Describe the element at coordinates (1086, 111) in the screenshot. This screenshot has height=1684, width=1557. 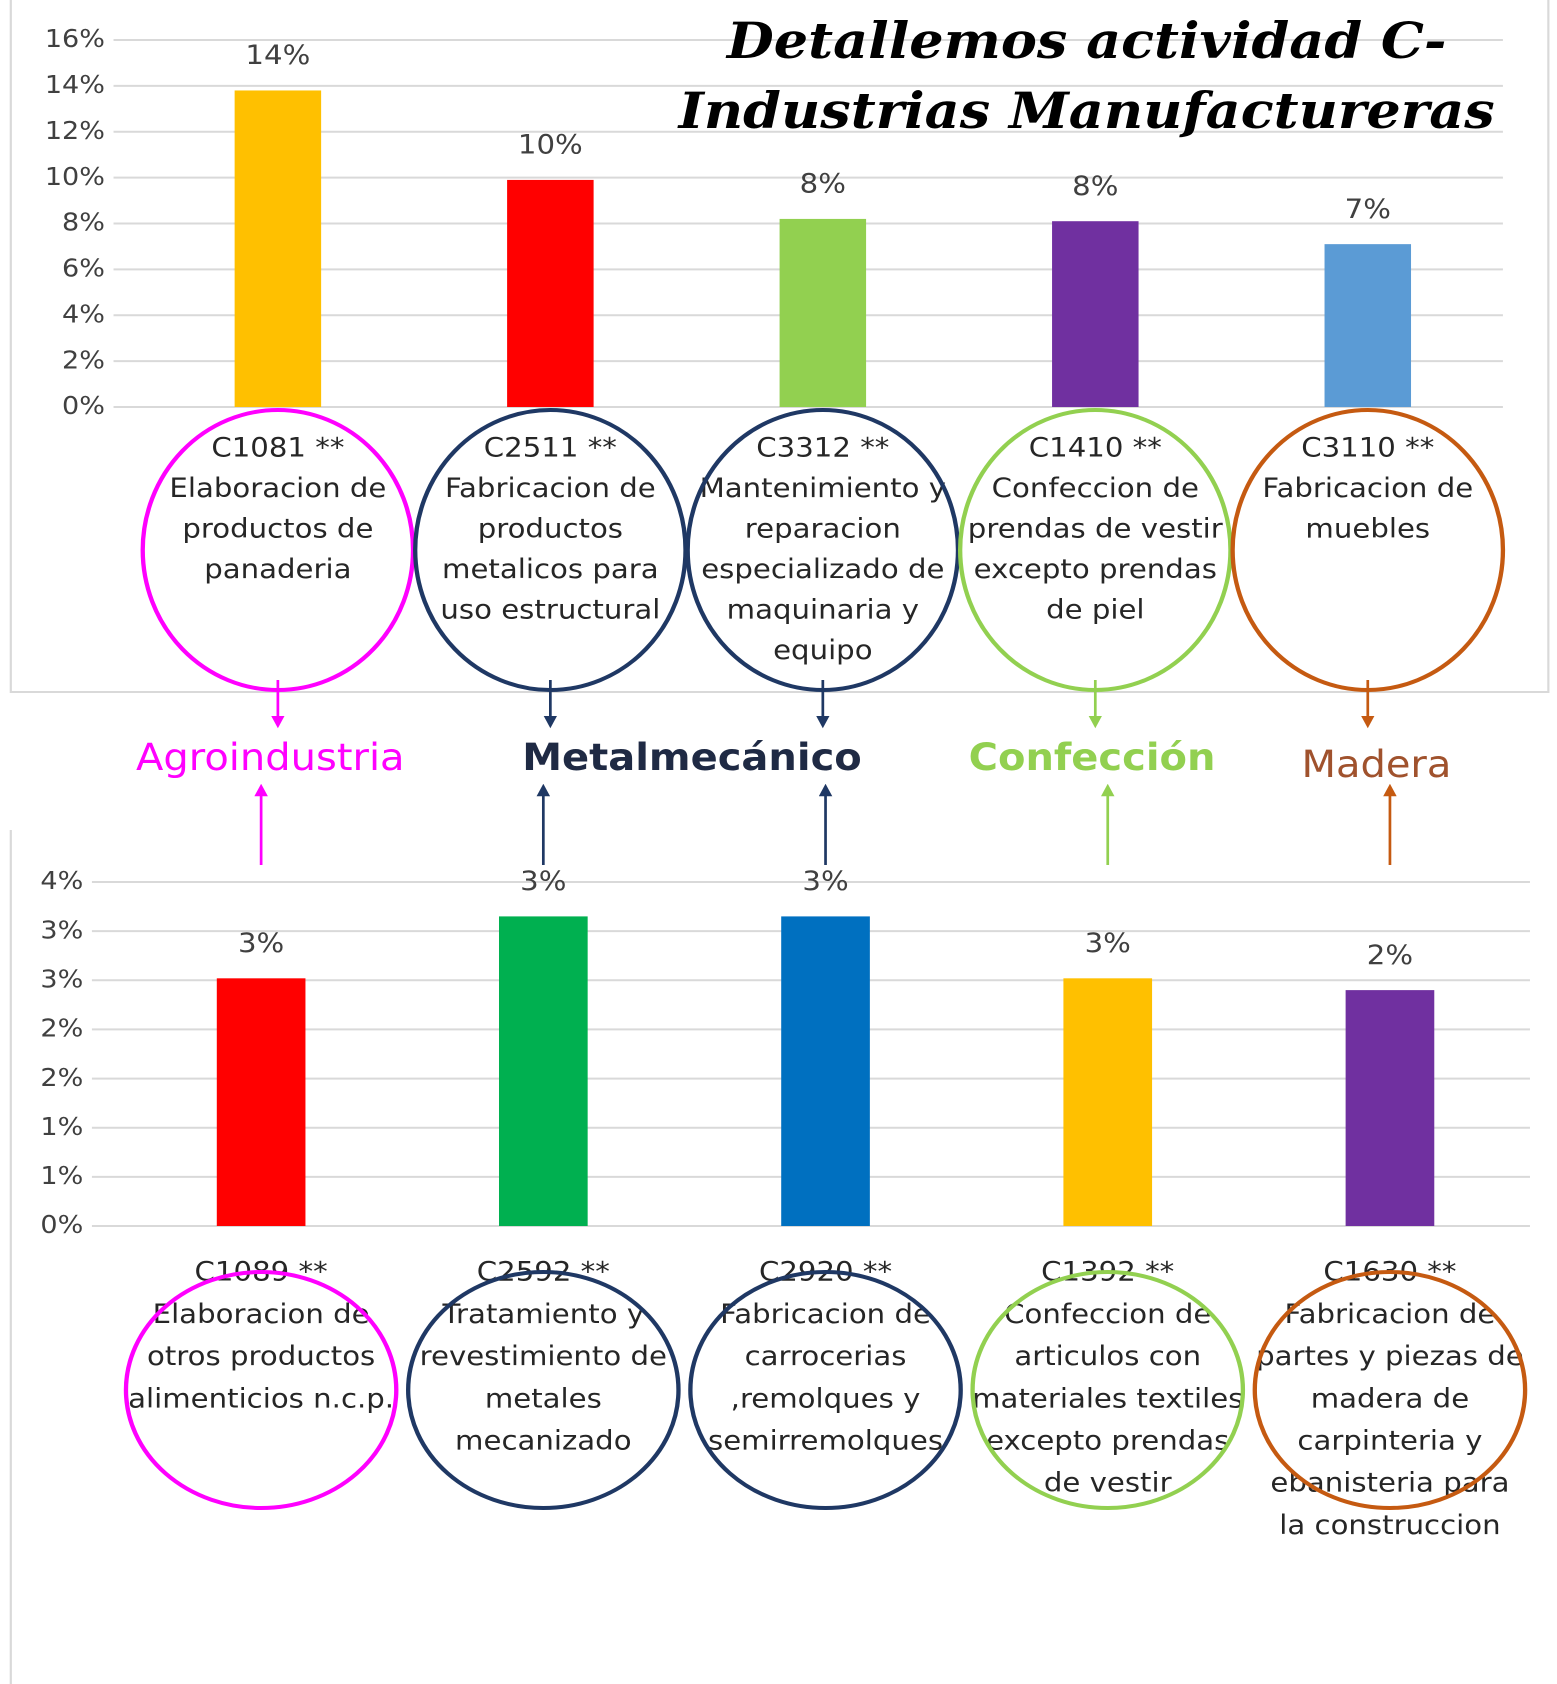
I see `chart-title: Industrias Manufactureras` at that location.